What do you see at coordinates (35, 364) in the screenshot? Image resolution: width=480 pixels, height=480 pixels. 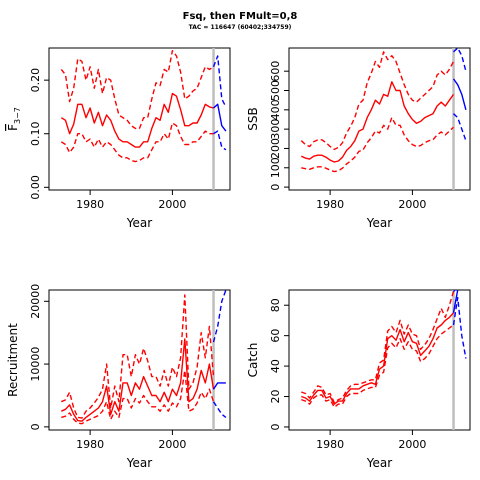 I see `recruitment-y-tick-label-1: 10000` at bounding box center [35, 364].